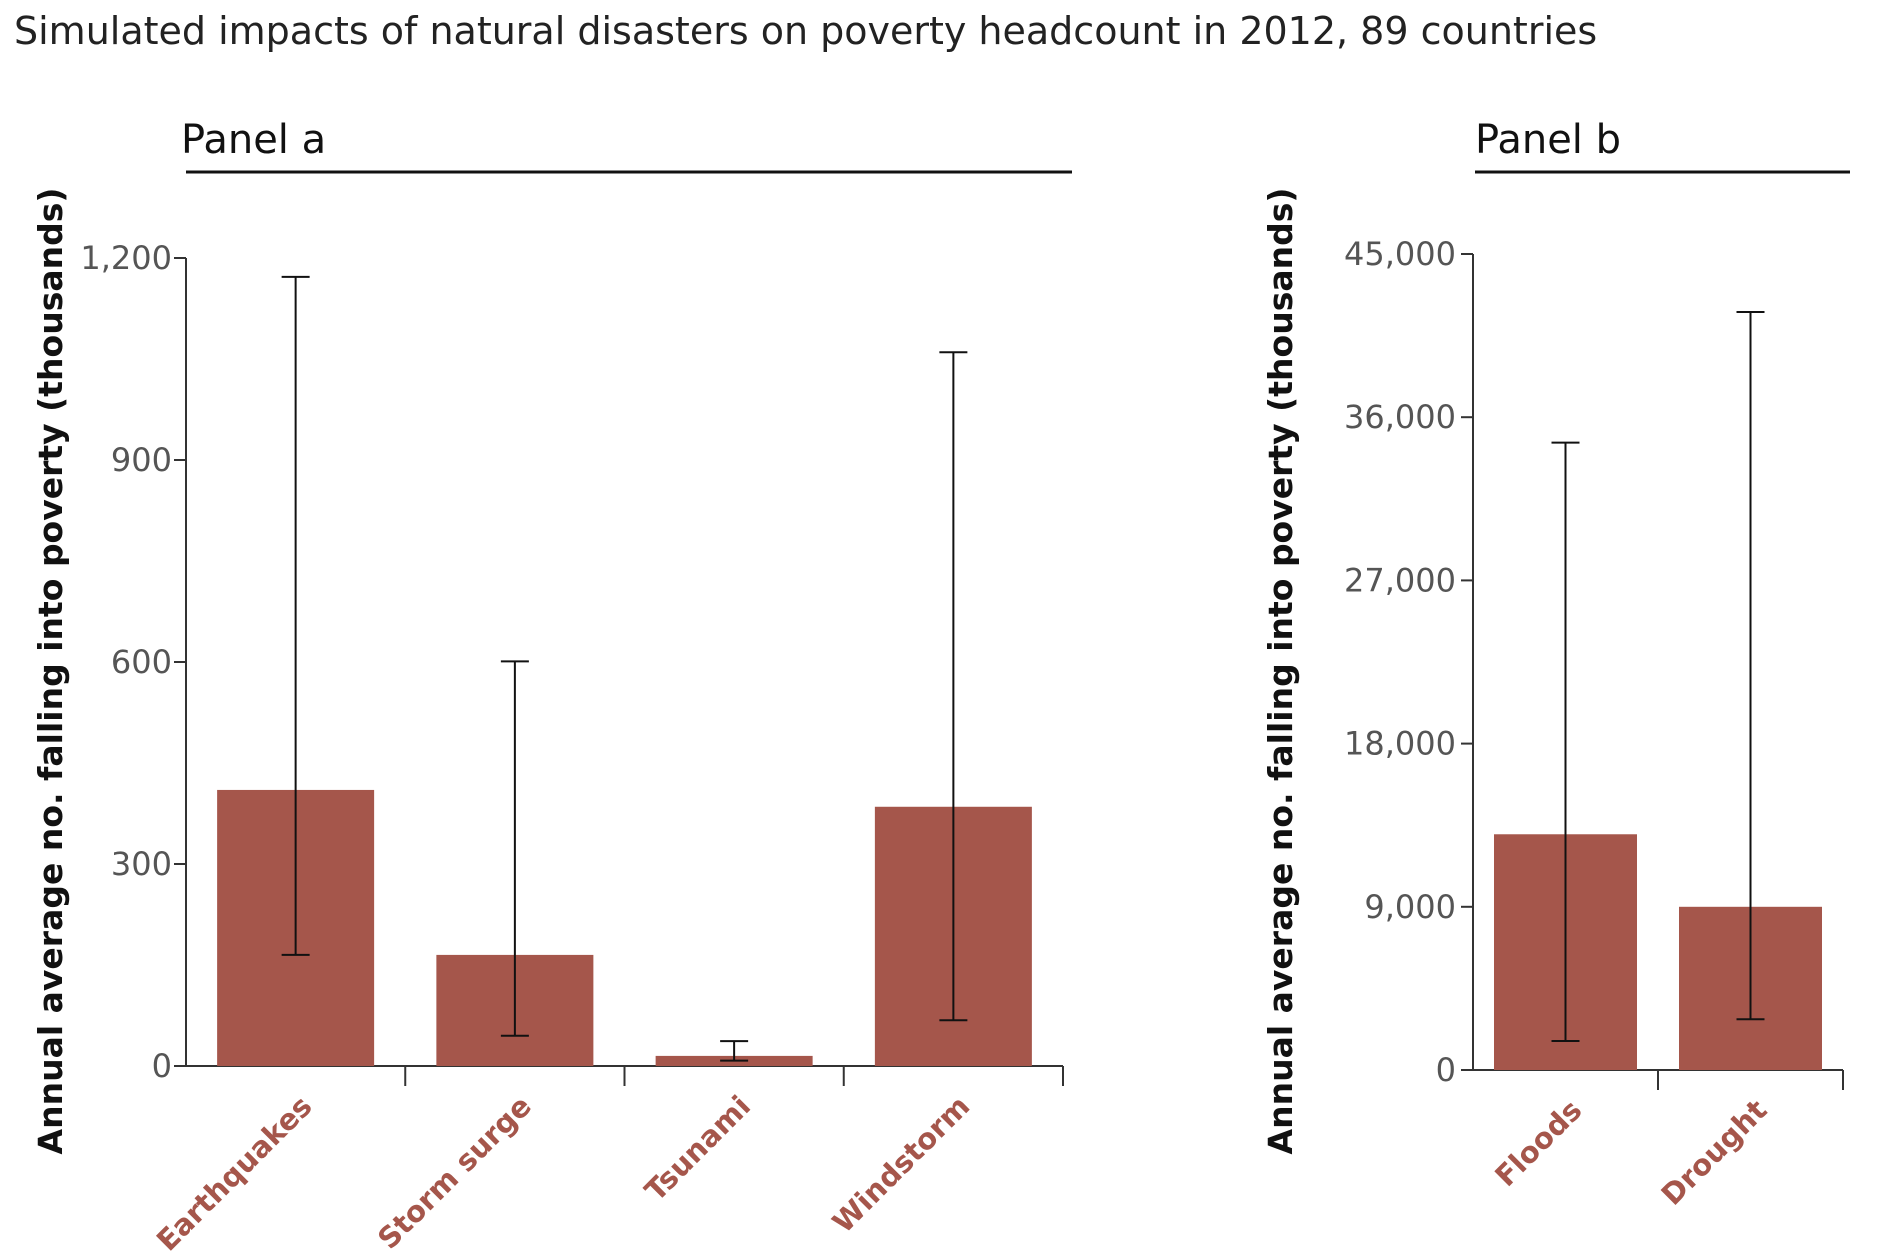 This screenshot has height=1260, width=1884. What do you see at coordinates (141, 864) in the screenshot?
I see `panel-a-y-tick-label: 300` at bounding box center [141, 864].